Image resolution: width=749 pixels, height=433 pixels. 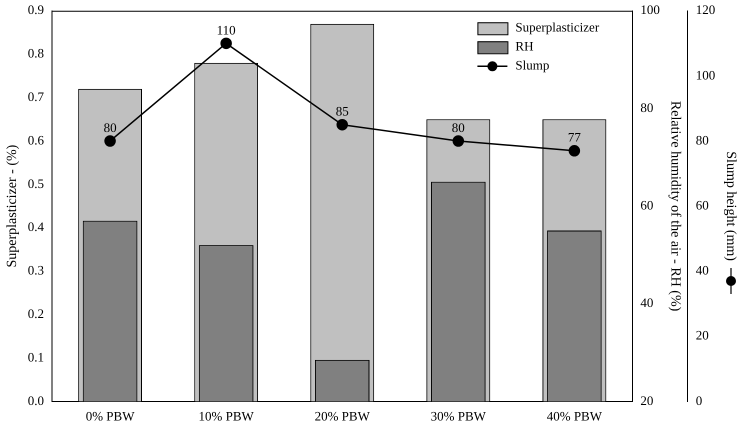 What do you see at coordinates (36, 400) in the screenshot?
I see `y-tick-label: 0.0` at bounding box center [36, 400].